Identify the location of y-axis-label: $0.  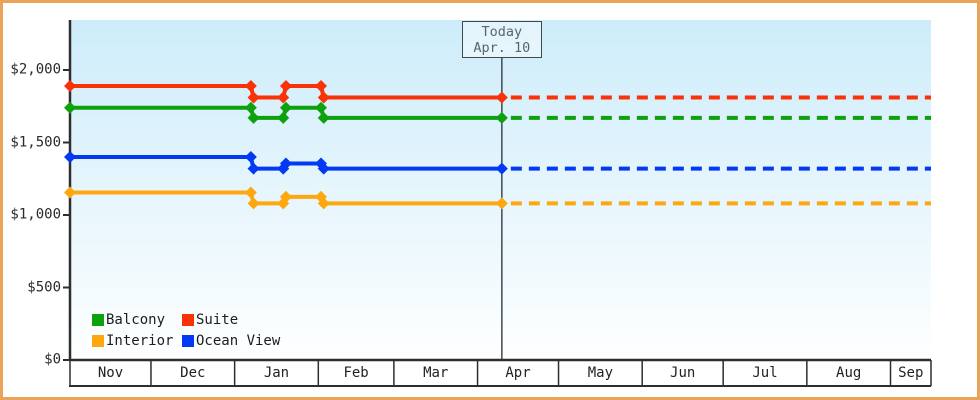
(52, 359).